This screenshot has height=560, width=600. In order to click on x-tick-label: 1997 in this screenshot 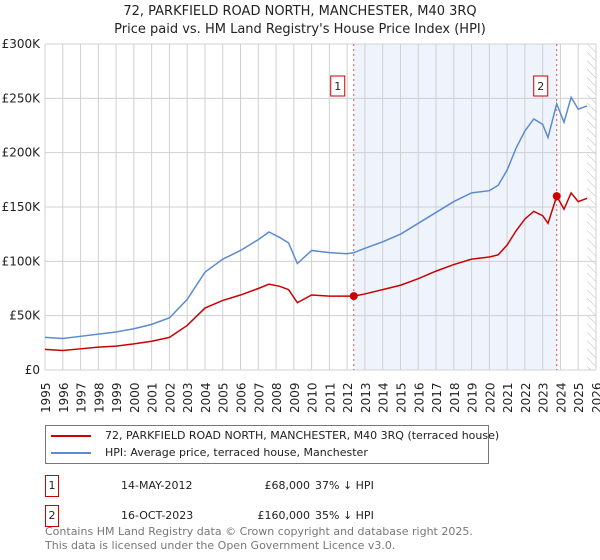, I will do `click(82, 397)`.